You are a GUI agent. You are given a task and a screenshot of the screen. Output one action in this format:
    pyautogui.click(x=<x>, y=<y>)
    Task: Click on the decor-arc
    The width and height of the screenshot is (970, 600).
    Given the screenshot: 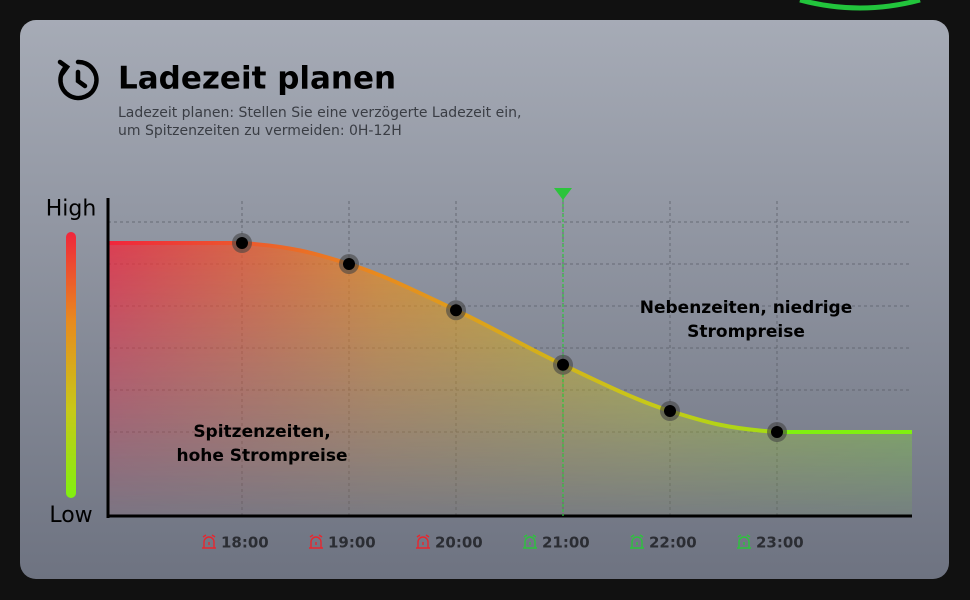 What is the action you would take?
    pyautogui.click(x=860, y=5)
    